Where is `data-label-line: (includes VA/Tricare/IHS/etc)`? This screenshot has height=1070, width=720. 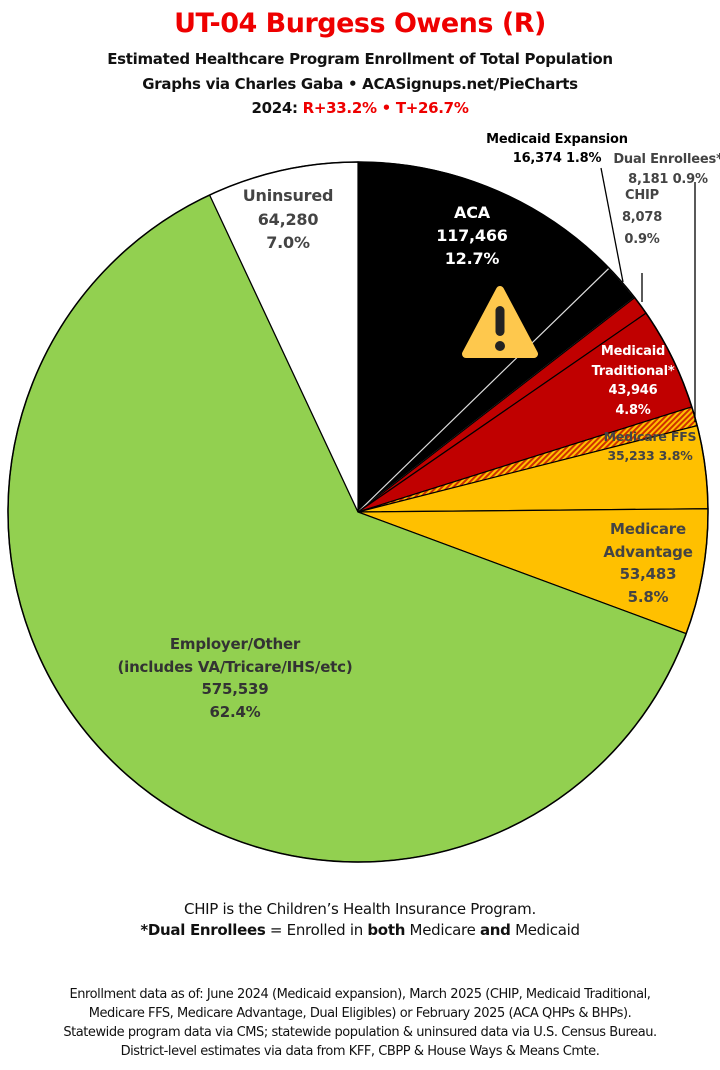
data-label-line: (includes VA/Tricare/IHS/etc) is located at coordinates (235, 666).